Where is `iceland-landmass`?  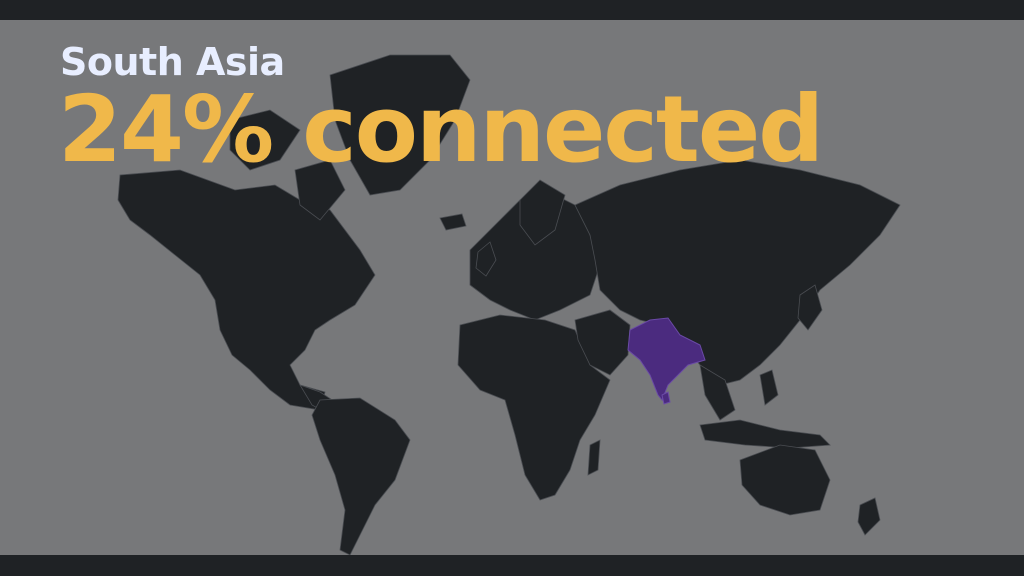
iceland-landmass is located at coordinates (453, 222).